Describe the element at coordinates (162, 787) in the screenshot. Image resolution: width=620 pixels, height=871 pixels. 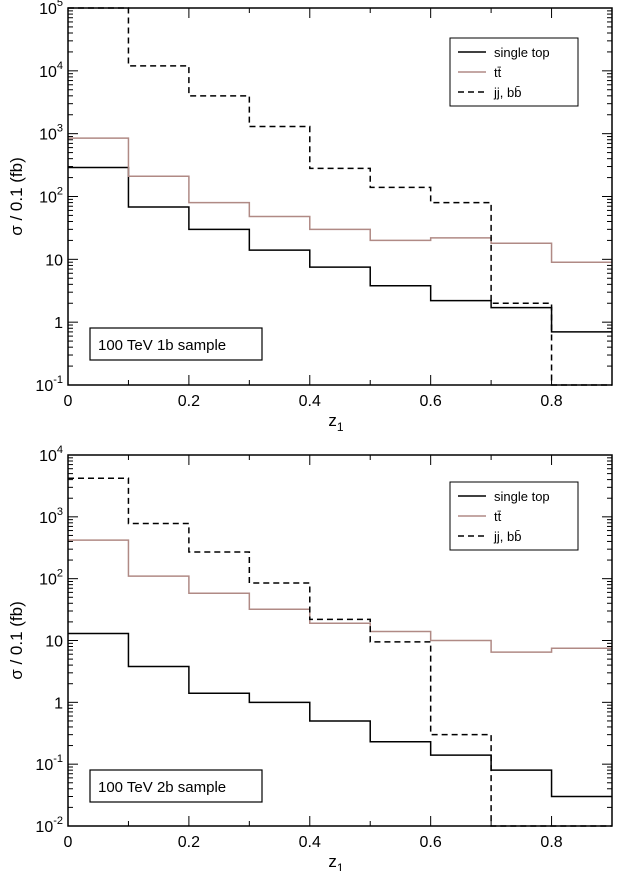
I see `sample-annotation: 100 TeV 2b sample` at that location.